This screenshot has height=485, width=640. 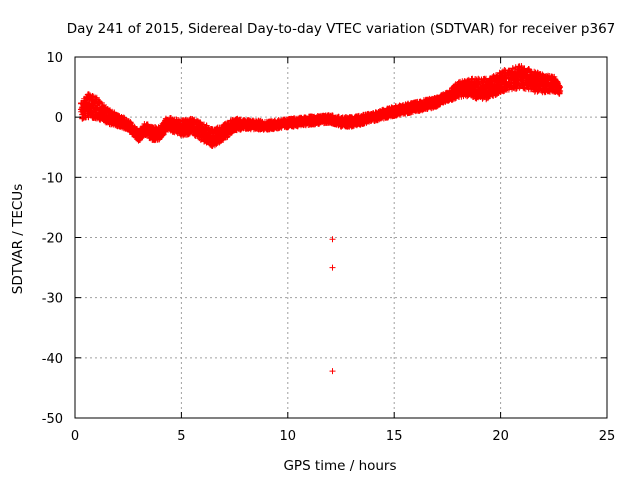 I want to click on y-tick-label: 0, so click(x=59, y=118).